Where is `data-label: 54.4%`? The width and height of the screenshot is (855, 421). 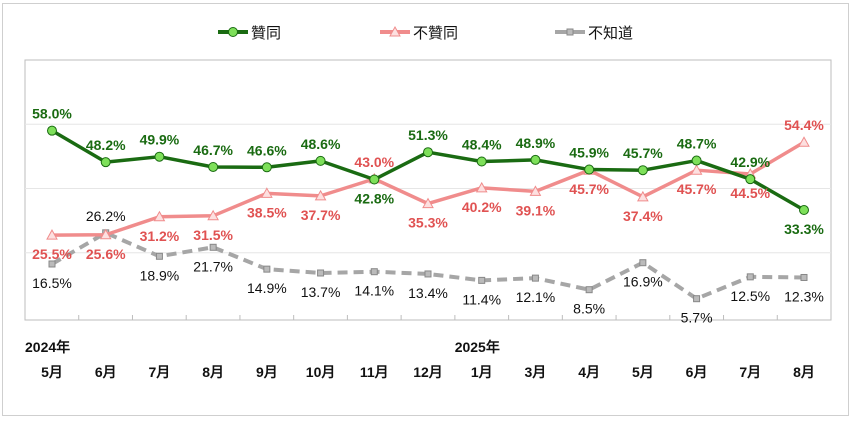
data-label: 54.4% is located at coordinates (804, 125).